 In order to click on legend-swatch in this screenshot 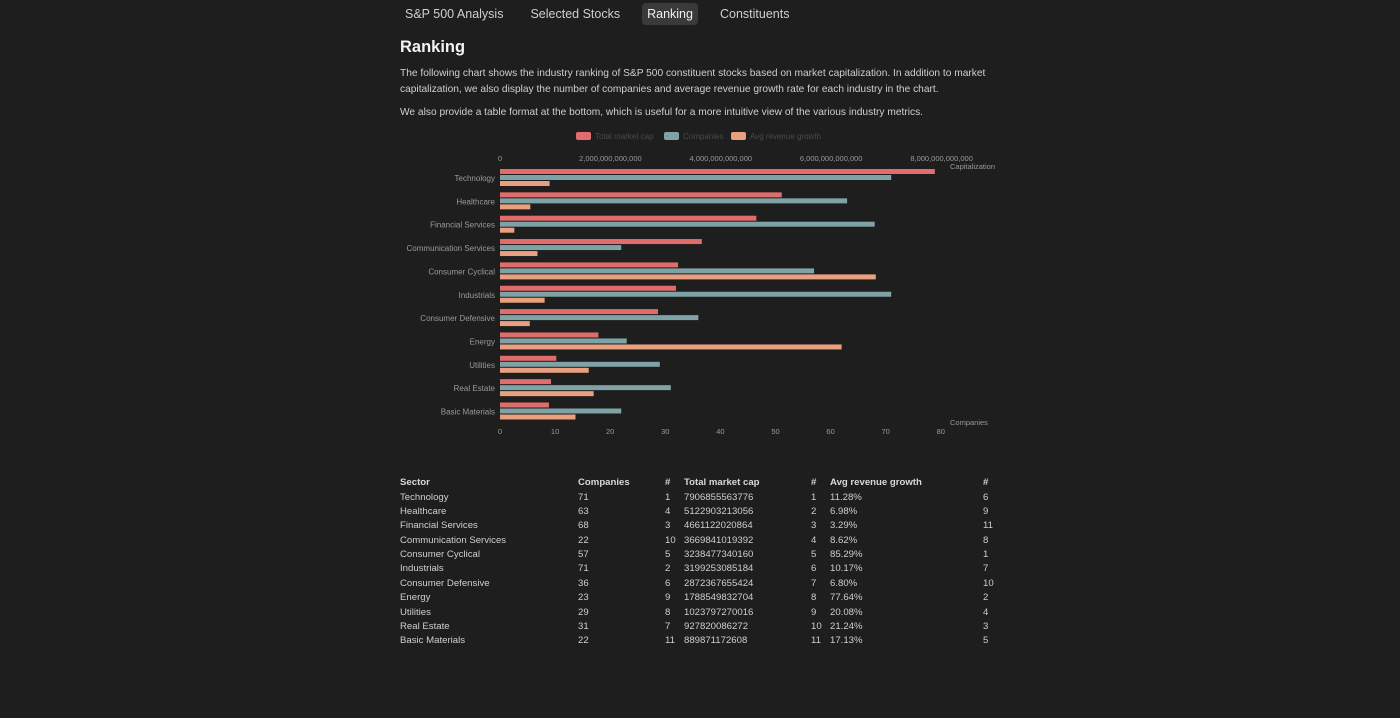, I will do `click(738, 136)`.